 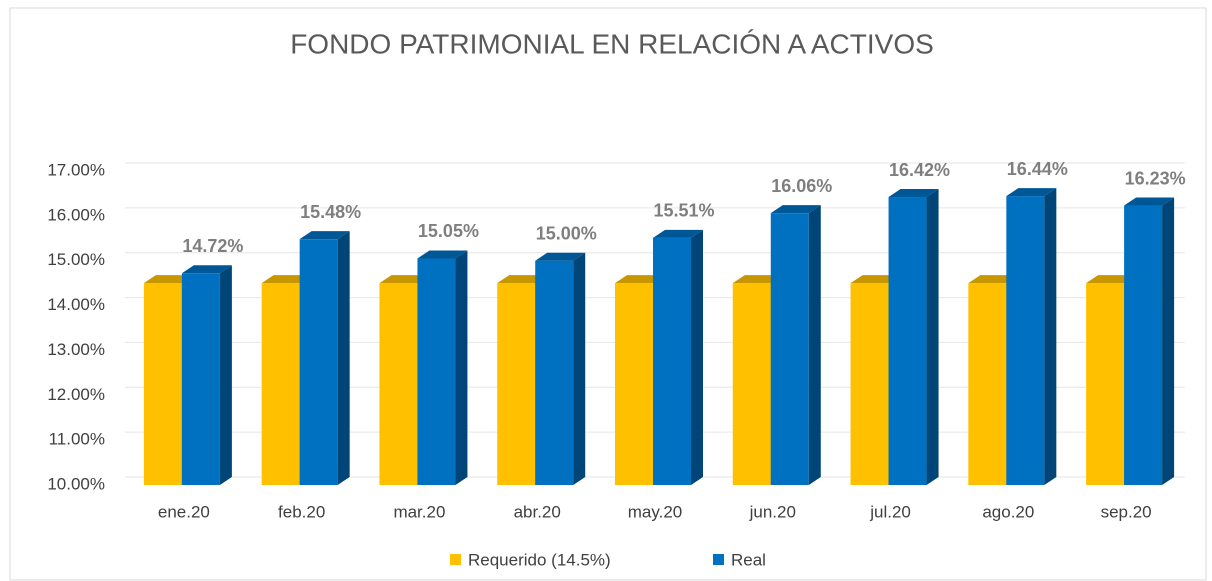 I want to click on y-tick-label: 10.00%, so click(x=76, y=483).